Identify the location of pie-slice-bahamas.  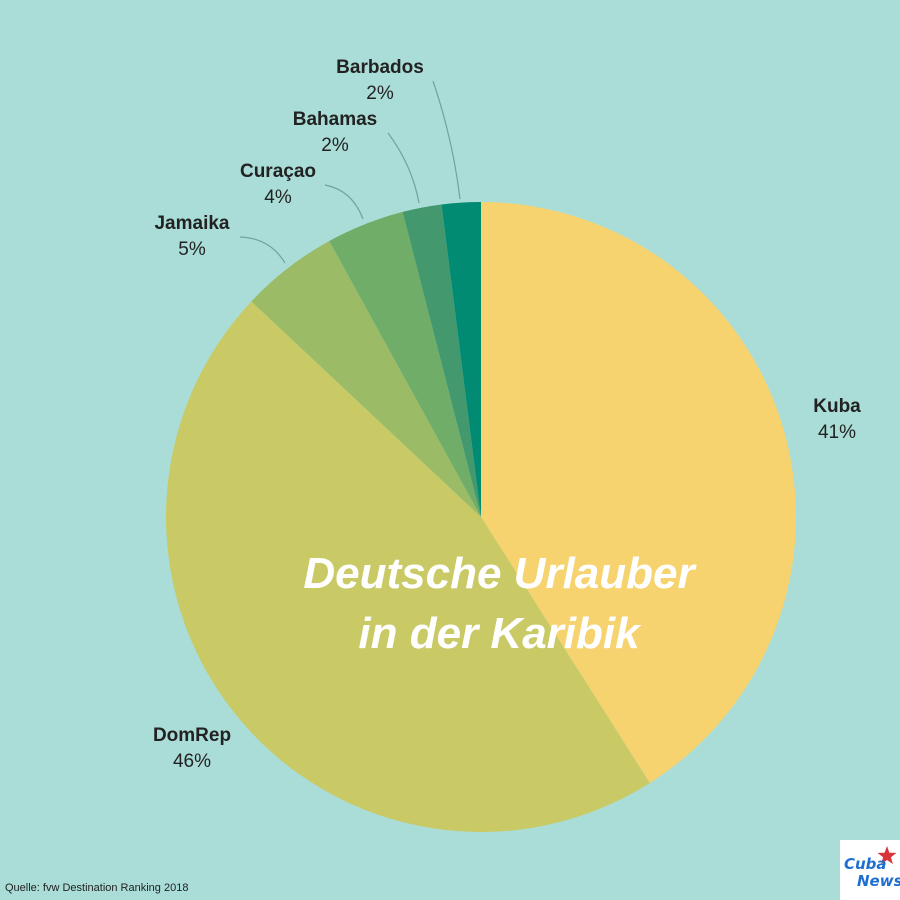
(441, 361).